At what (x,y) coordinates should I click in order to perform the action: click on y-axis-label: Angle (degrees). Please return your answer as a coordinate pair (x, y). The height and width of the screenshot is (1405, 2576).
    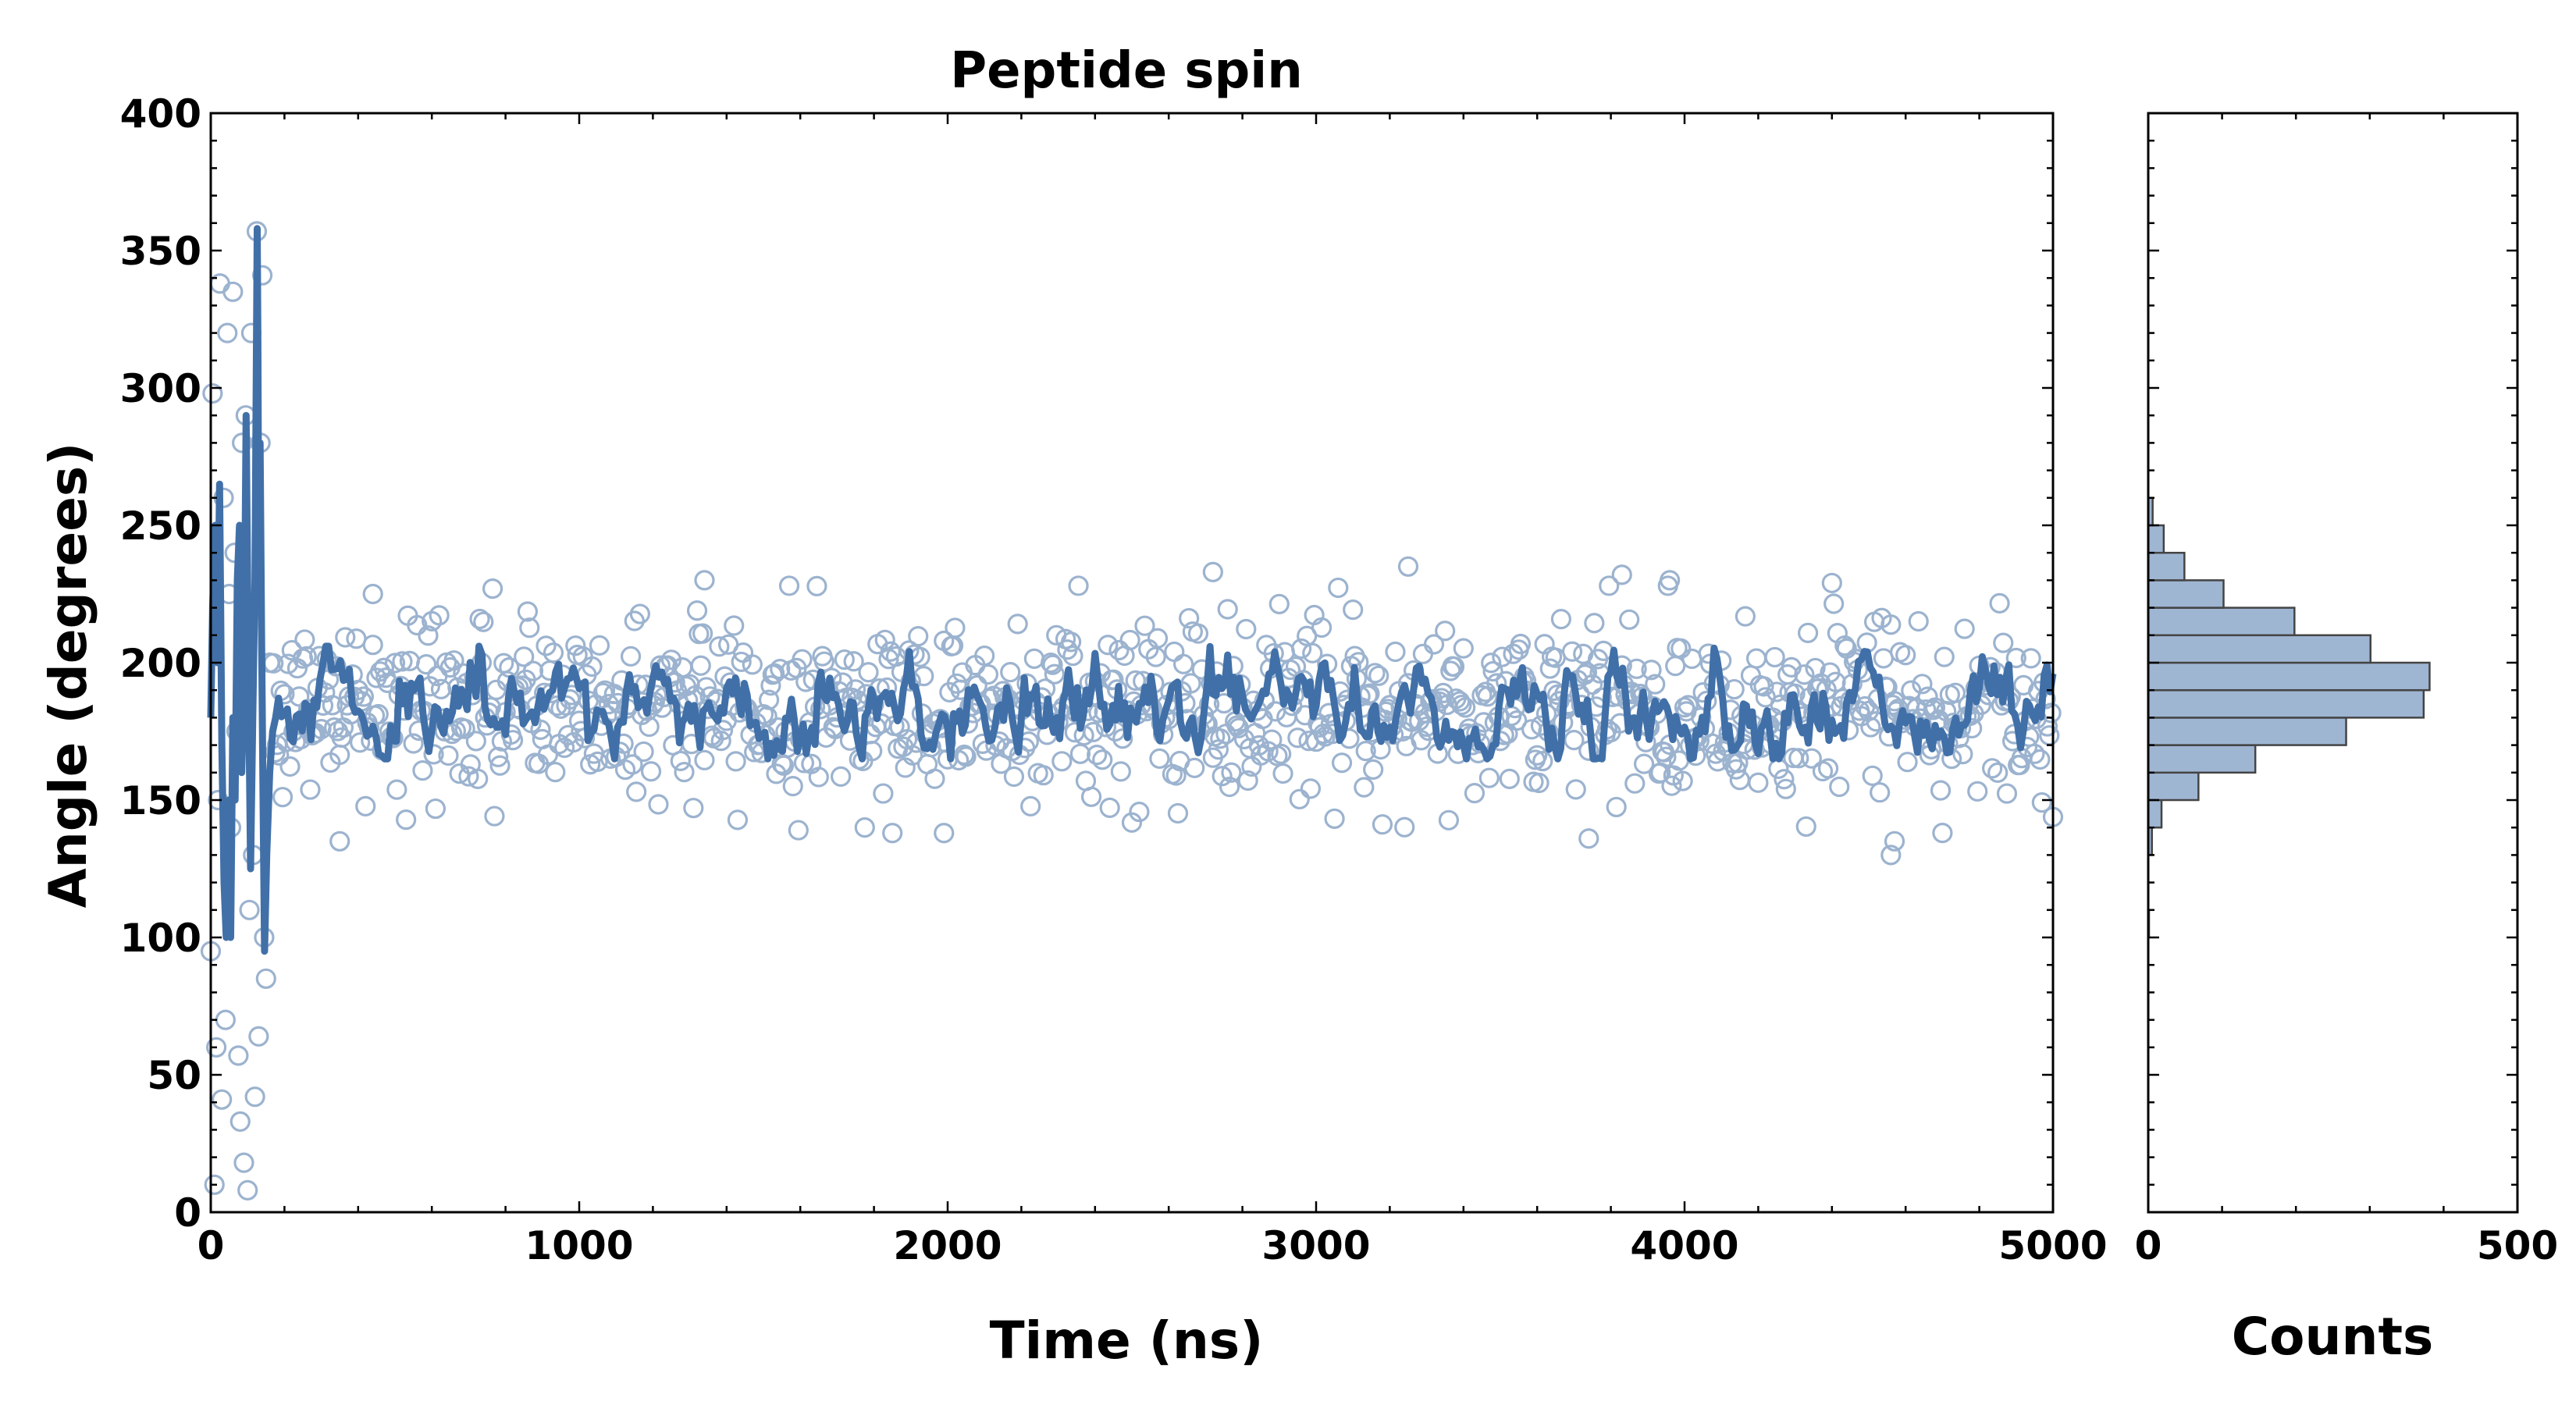
    Looking at the image, I should click on (68, 676).